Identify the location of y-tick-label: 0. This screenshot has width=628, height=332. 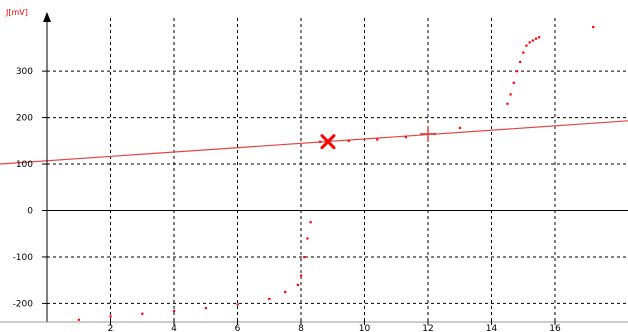
(30, 211).